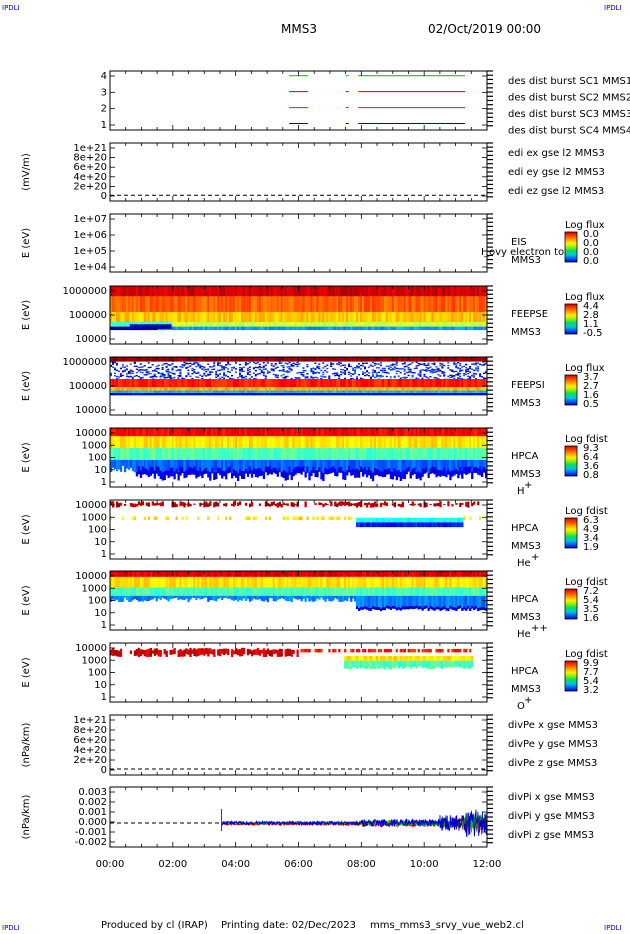 Image resolution: width=630 pixels, height=934 pixels. Describe the element at coordinates (571, 247) in the screenshot. I see `colorbar` at that location.